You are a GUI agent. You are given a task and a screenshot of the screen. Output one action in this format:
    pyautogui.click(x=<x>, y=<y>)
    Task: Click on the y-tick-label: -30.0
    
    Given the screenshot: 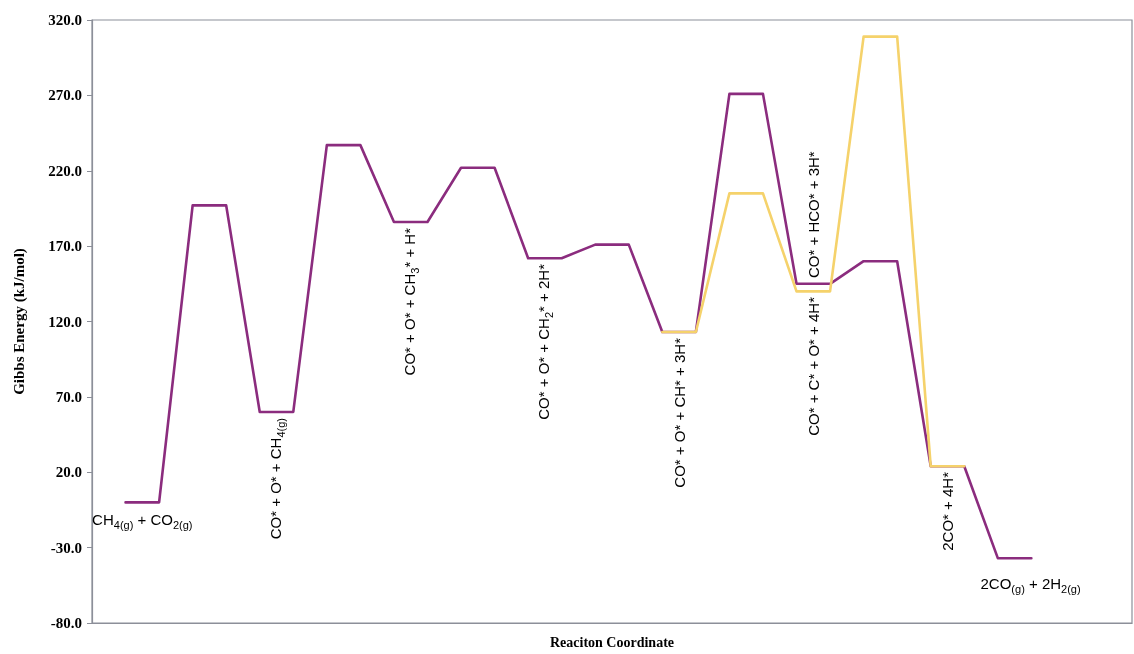 What is the action you would take?
    pyautogui.click(x=66, y=547)
    